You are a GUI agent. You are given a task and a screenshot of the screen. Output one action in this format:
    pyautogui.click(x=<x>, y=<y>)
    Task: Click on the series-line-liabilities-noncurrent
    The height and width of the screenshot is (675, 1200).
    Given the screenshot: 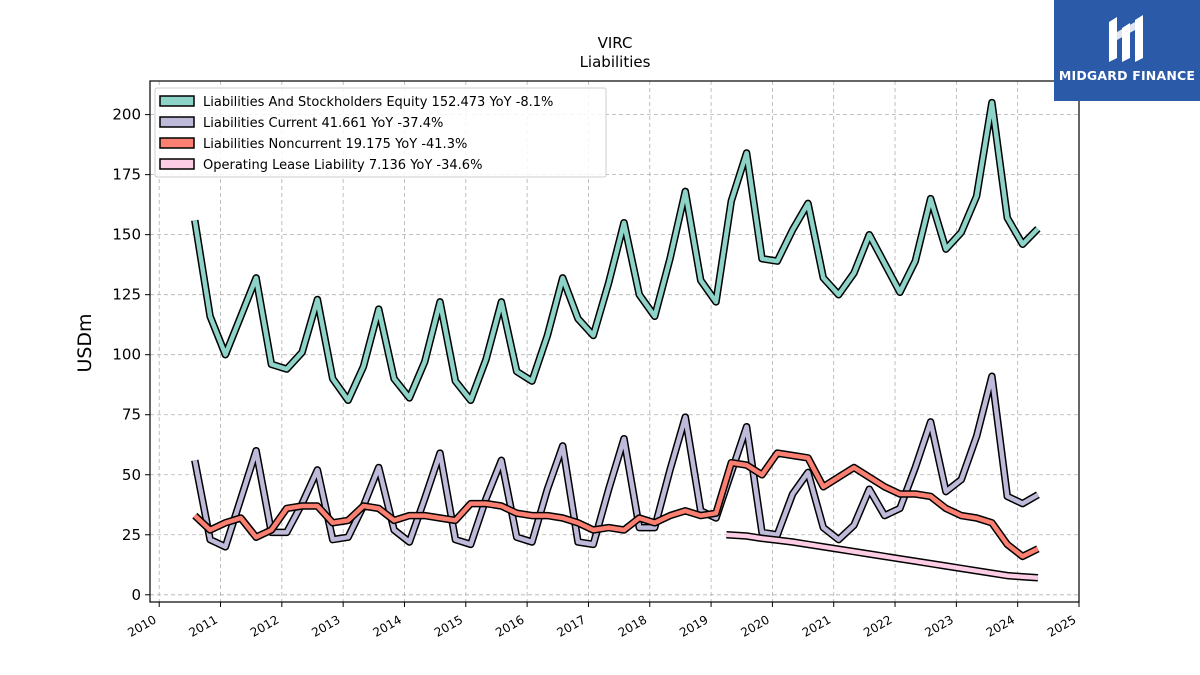 What is the action you would take?
    pyautogui.click(x=616, y=504)
    